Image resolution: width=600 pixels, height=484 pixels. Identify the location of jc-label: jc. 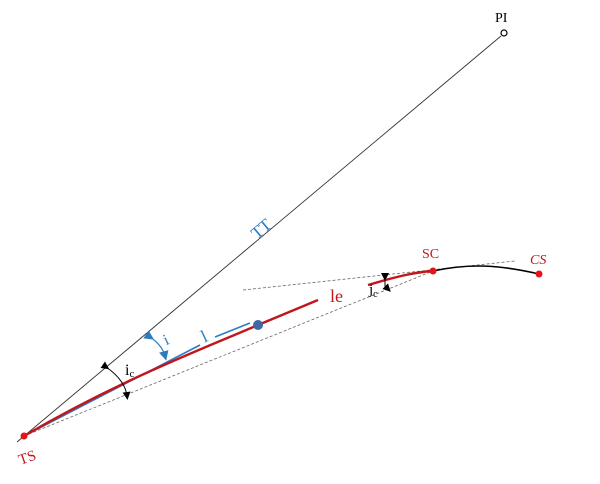
(373, 291).